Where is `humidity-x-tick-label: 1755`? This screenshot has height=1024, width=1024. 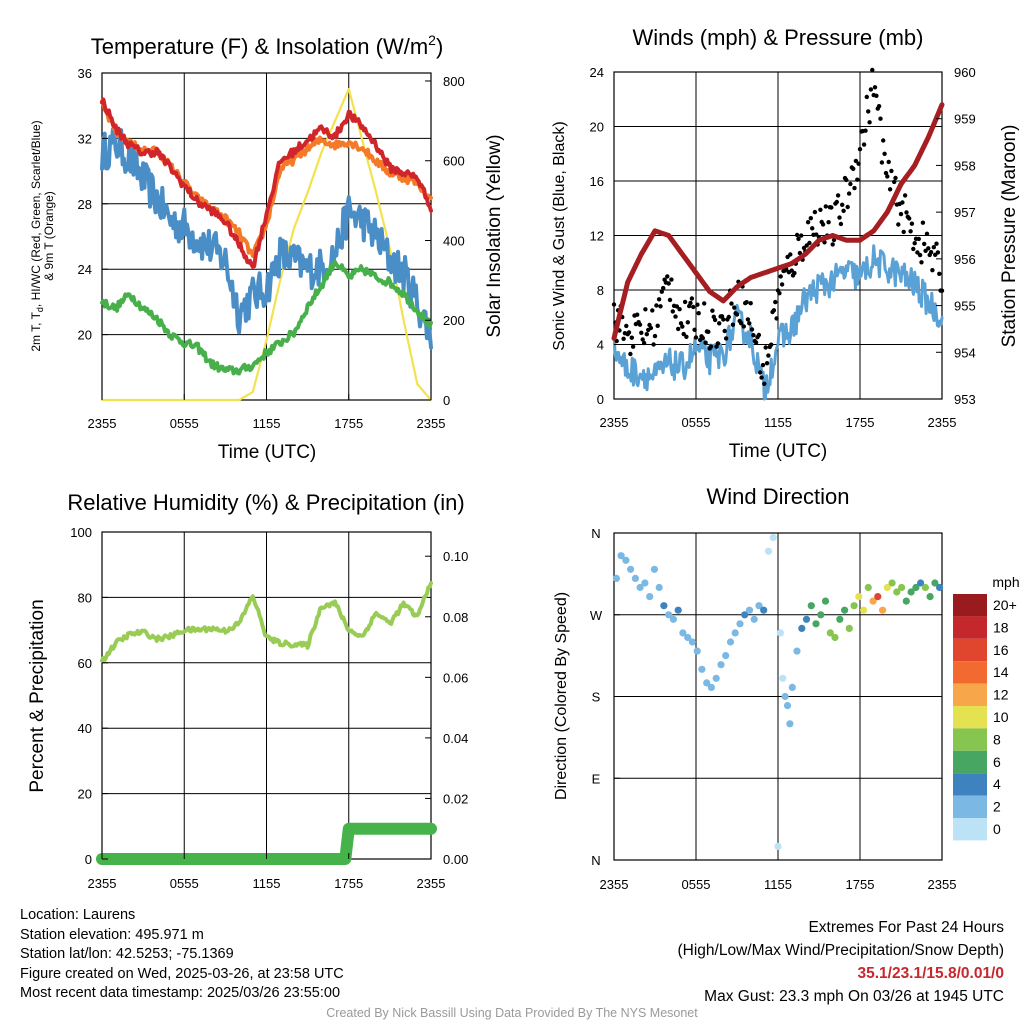 humidity-x-tick-label: 1755 is located at coordinates (348, 883).